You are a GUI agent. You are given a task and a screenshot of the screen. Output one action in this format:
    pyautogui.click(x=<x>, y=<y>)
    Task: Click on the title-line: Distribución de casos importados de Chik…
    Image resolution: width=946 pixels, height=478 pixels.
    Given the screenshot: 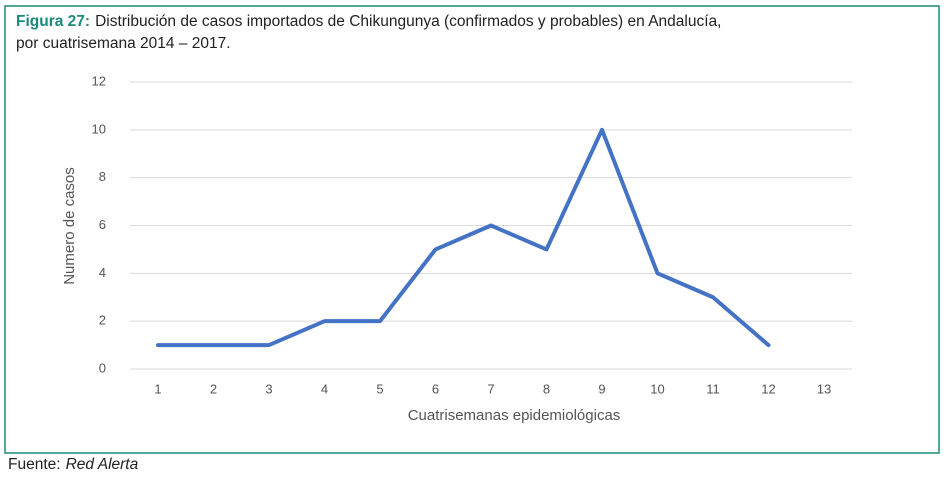 What is the action you would take?
    pyautogui.click(x=408, y=21)
    